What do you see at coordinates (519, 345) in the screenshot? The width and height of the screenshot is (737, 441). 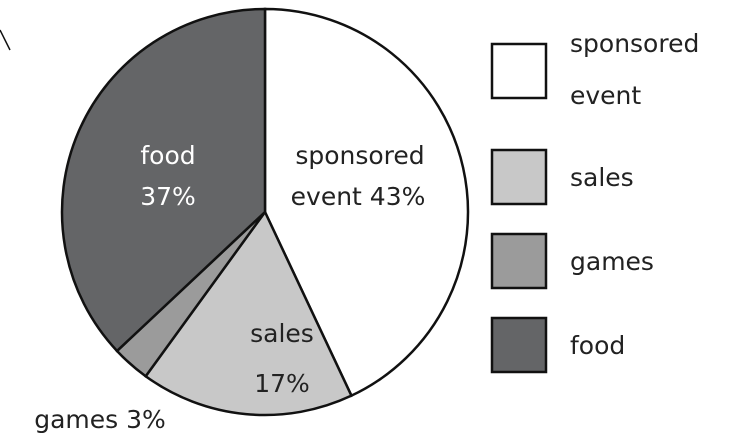 I see `legend-swatch-food` at bounding box center [519, 345].